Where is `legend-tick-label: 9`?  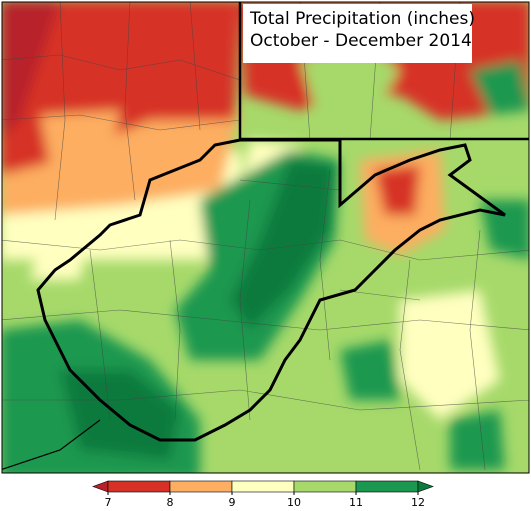 legend-tick-label: 9 is located at coordinates (232, 502).